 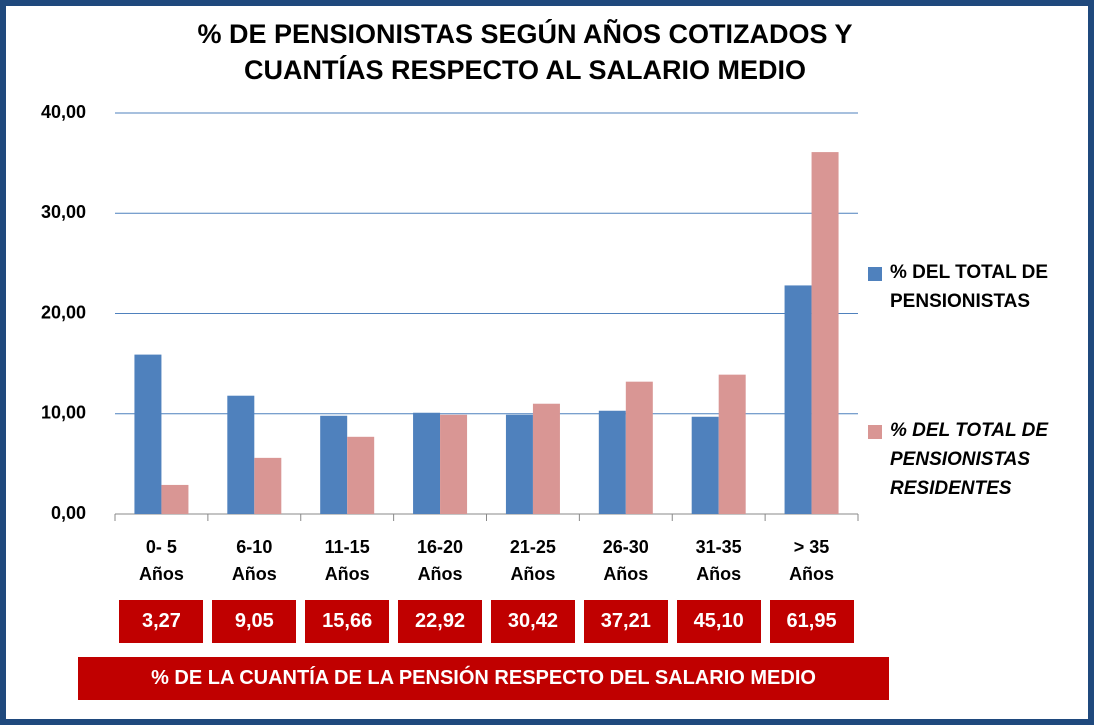 I want to click on x-tick-label: 21-25 Años, so click(x=532, y=560).